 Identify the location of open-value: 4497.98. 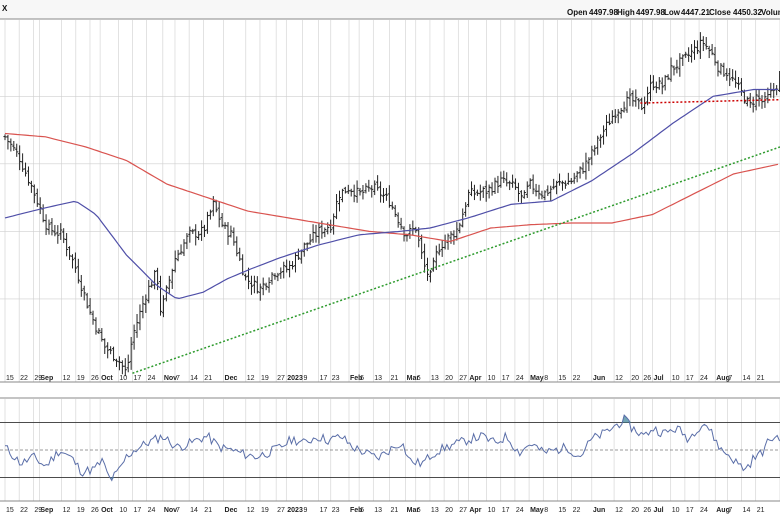
(603, 12).